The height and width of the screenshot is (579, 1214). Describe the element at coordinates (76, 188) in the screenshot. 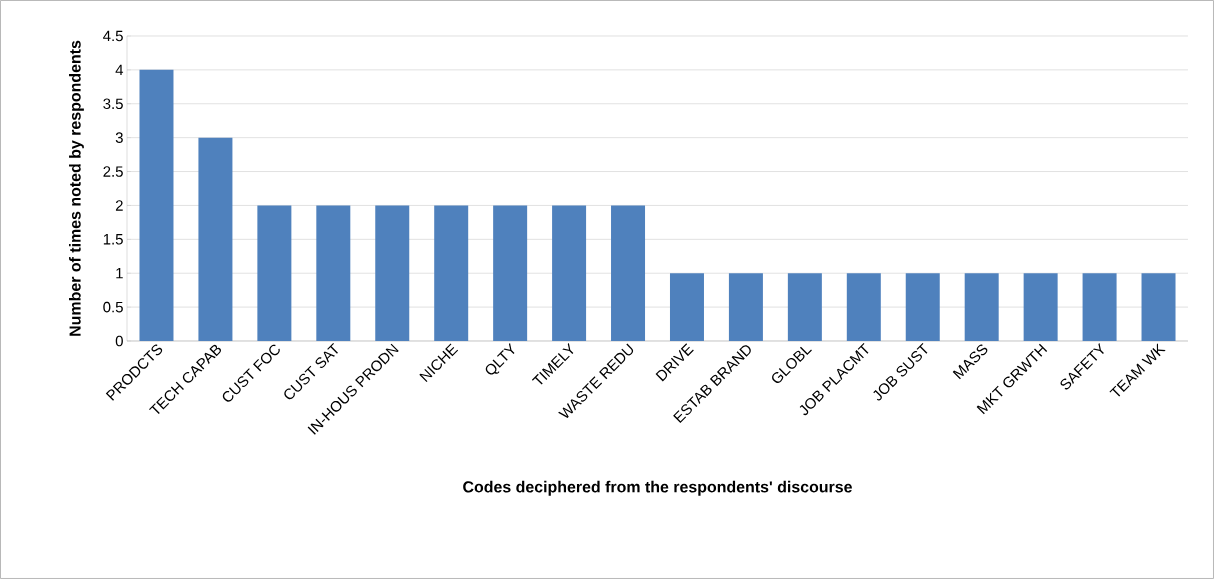

I see `y-axis-title: Number of times noted by respondents` at that location.